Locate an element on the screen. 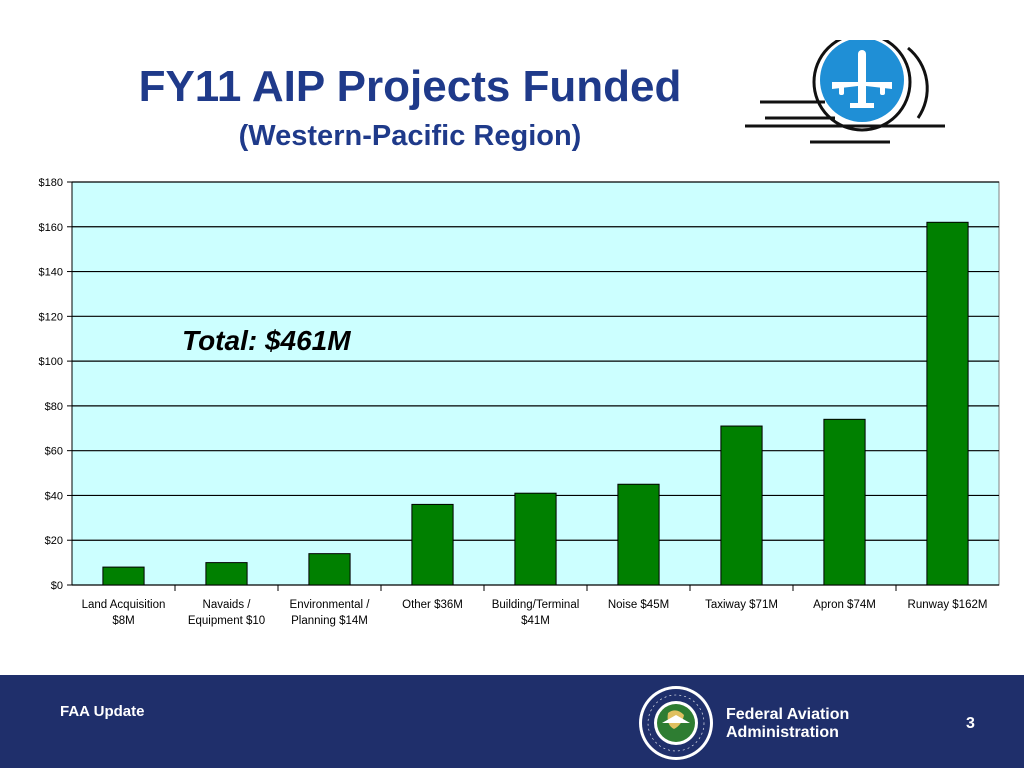 The image size is (1024, 768). airplane-logo-icon is located at coordinates (845, 92).